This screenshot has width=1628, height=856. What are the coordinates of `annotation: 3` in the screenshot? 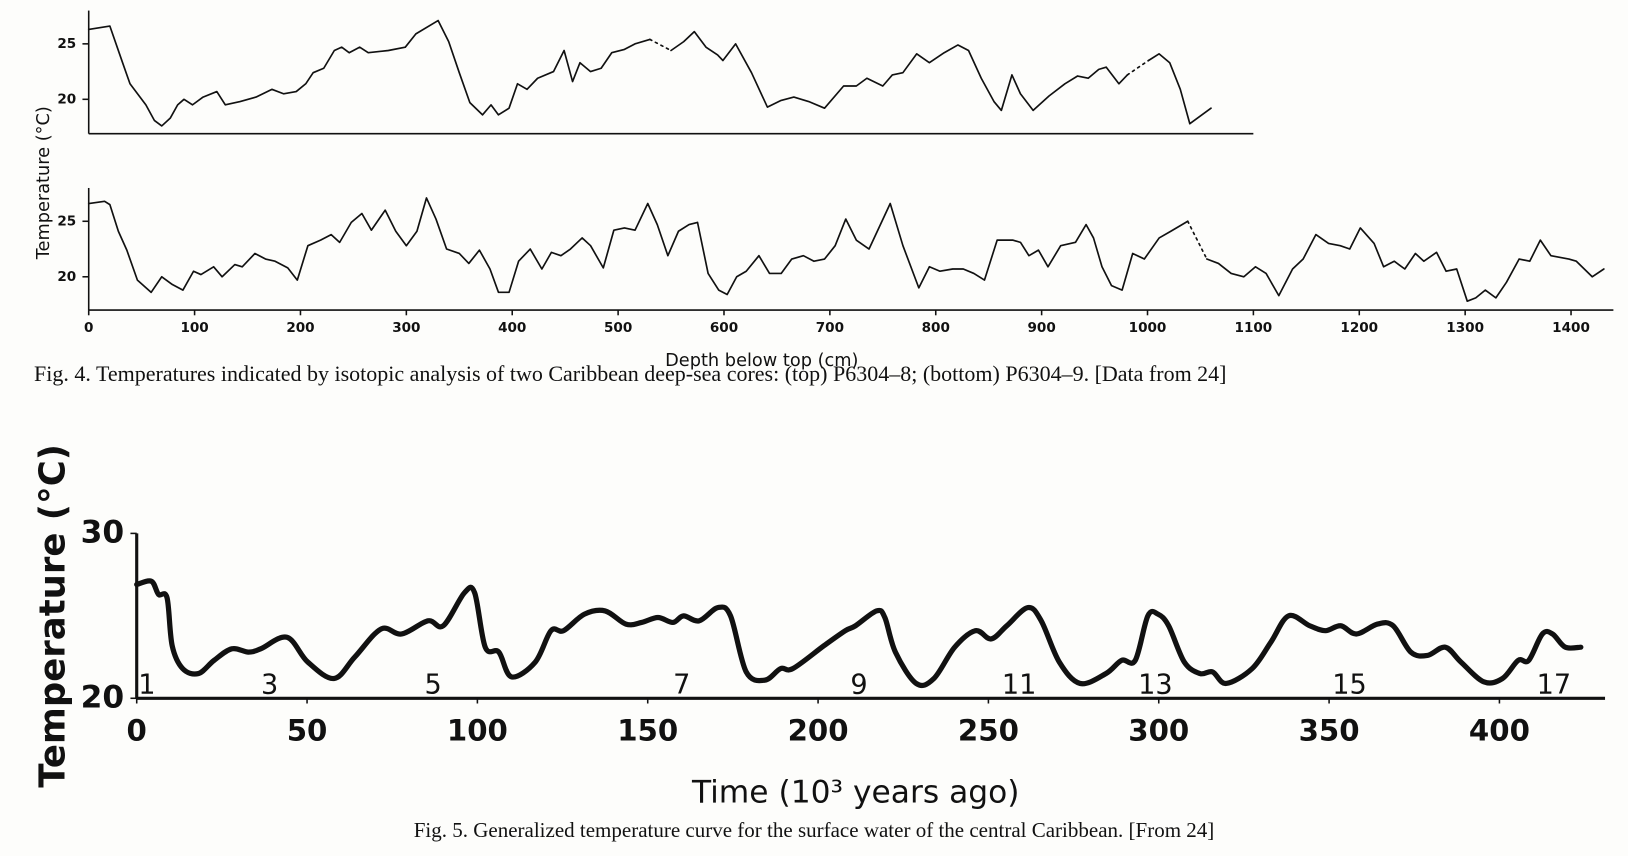 It's located at (269, 684).